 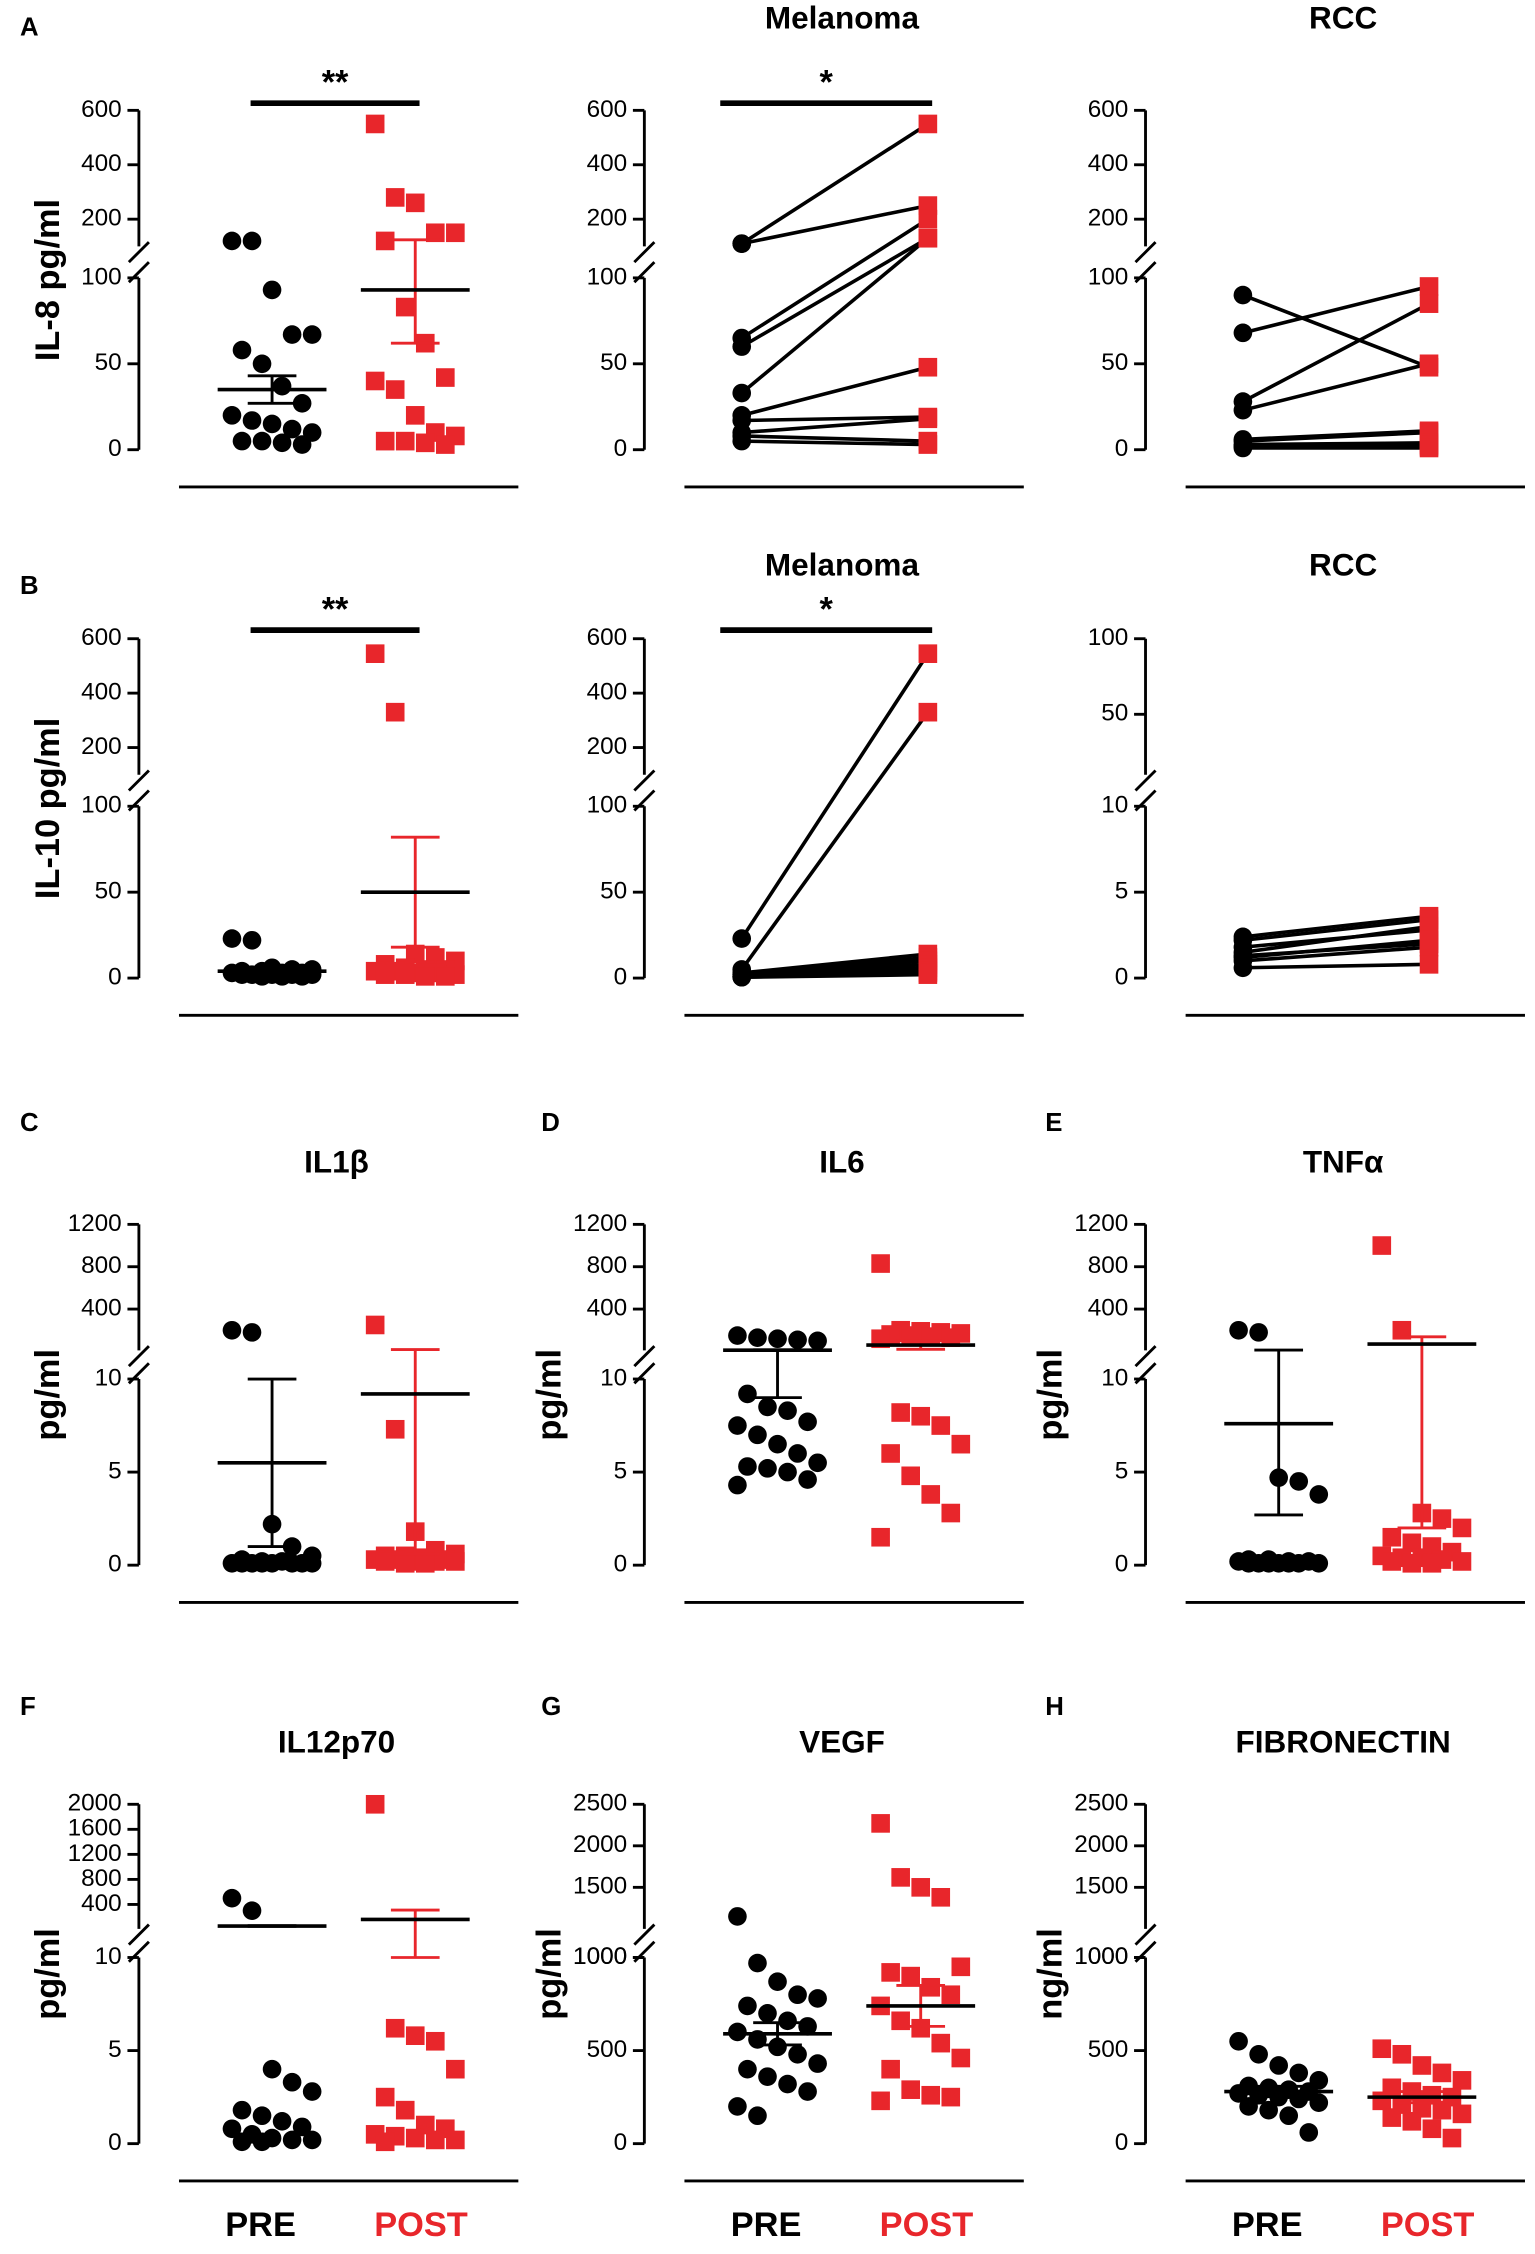 What do you see at coordinates (101, 1878) in the screenshot?
I see `y-tick-label: 800` at bounding box center [101, 1878].